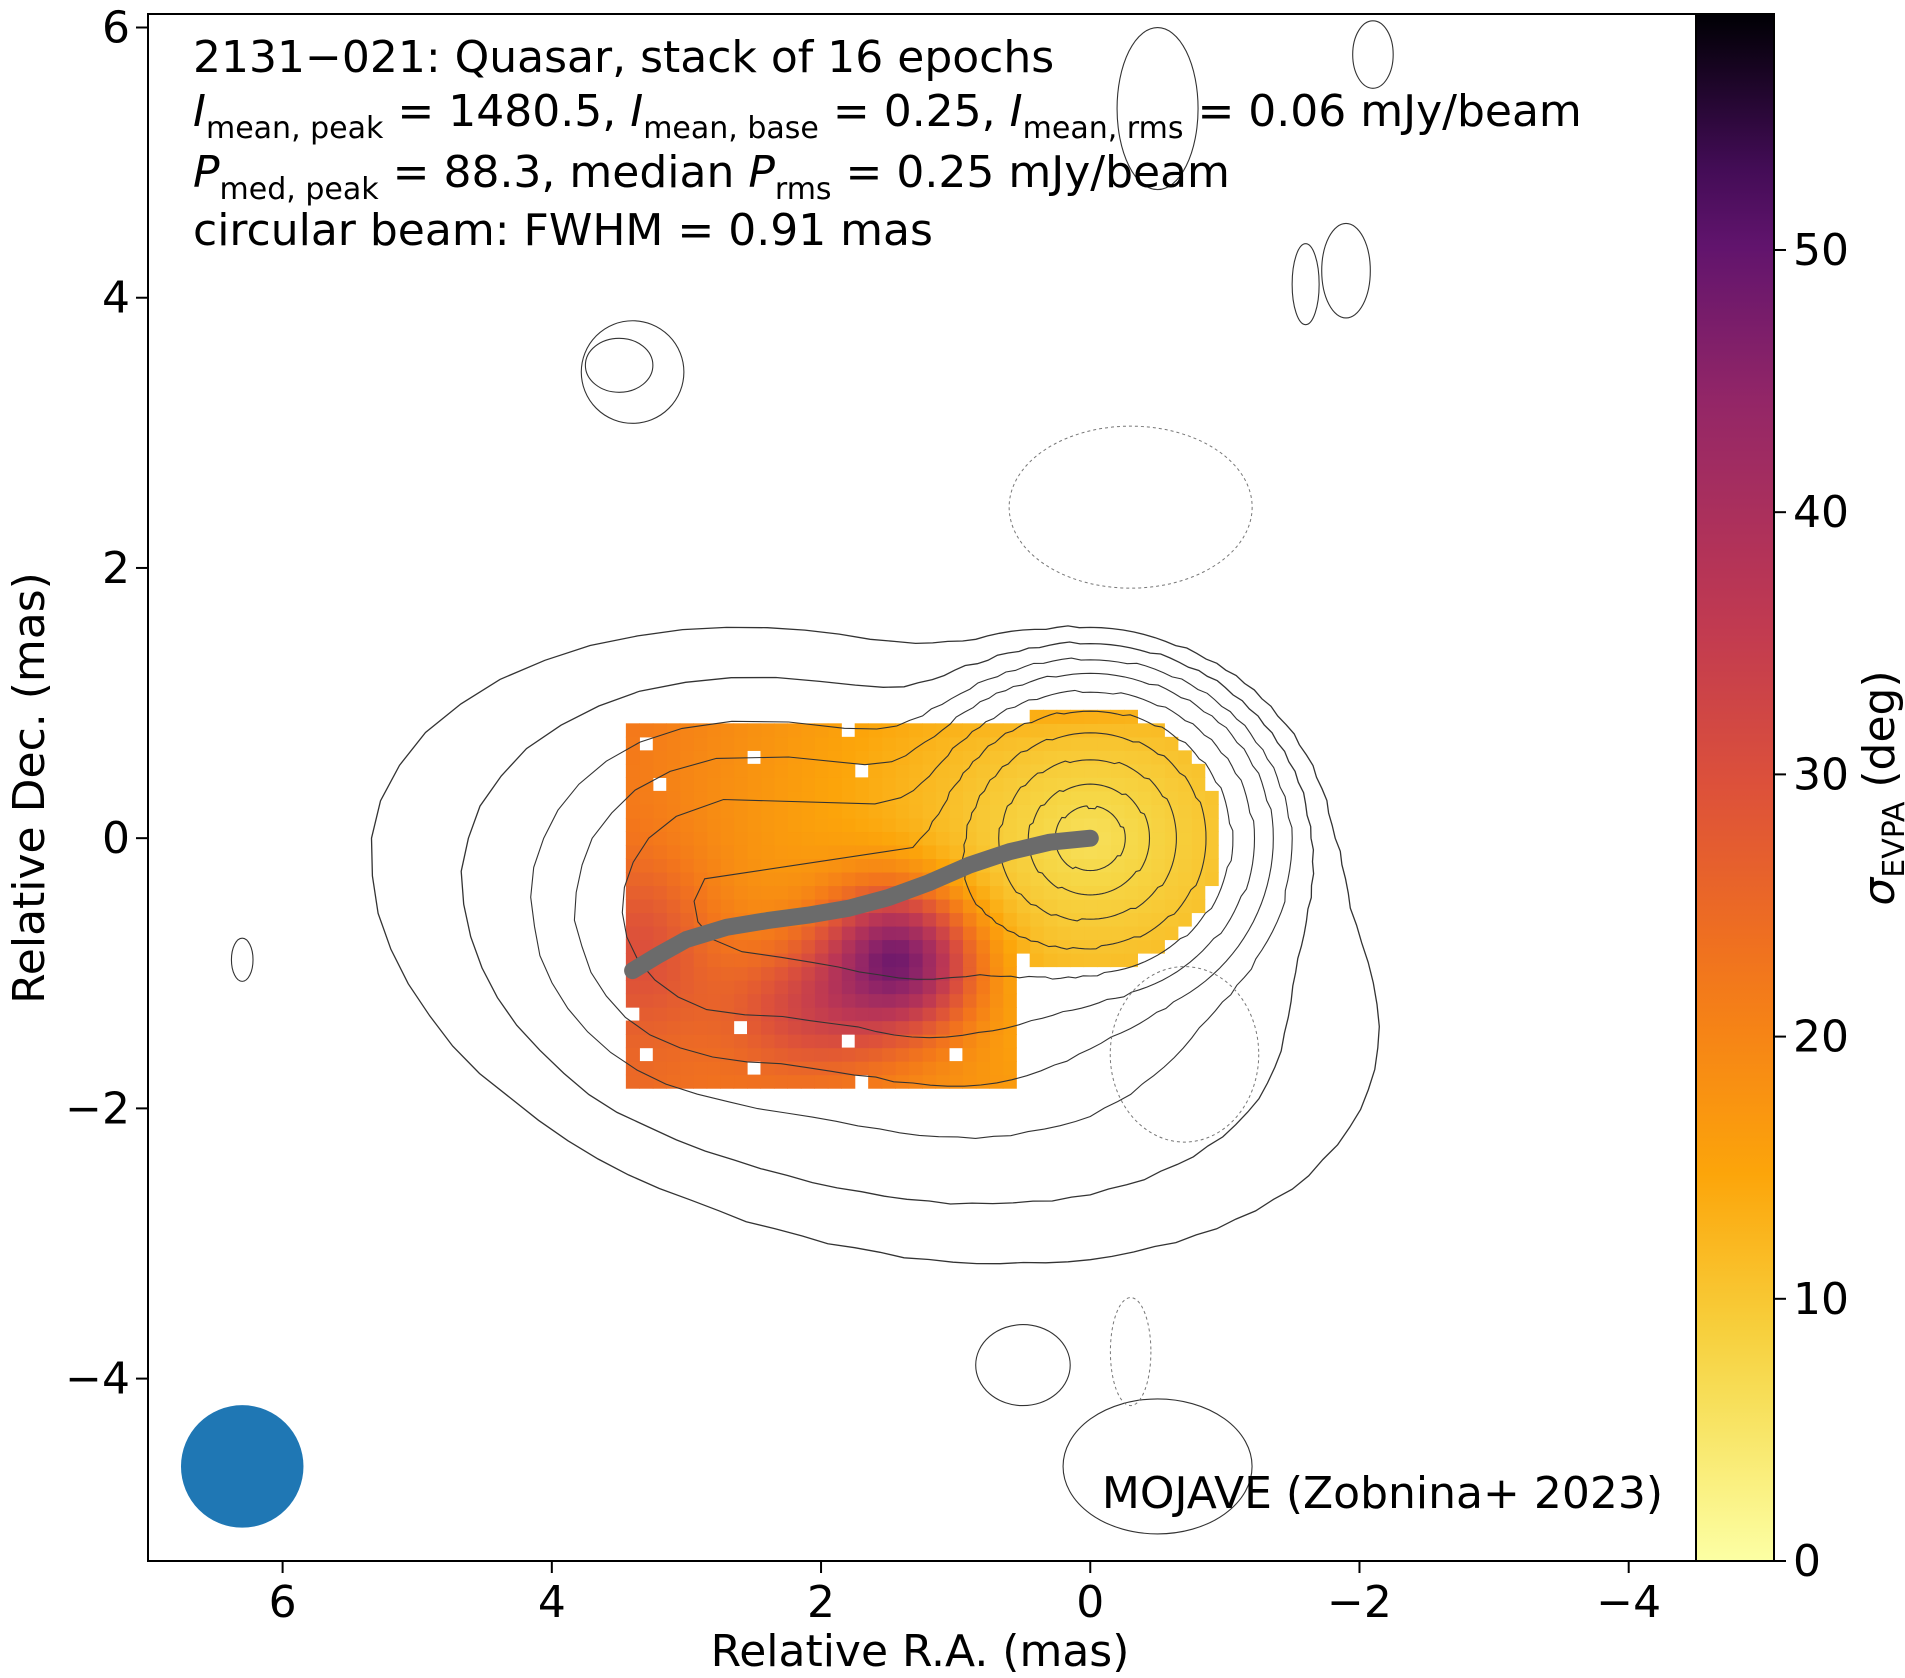 This screenshot has height=1678, width=1905. Describe the element at coordinates (1382, 1493) in the screenshot. I see `credit-label: MOJAVE (Zobnina+ 2023)` at that location.